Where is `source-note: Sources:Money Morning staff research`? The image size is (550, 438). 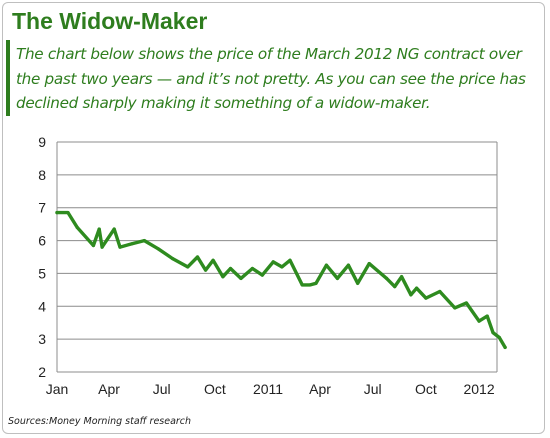
source-note: Sources:Money Morning staff research is located at coordinates (99, 421).